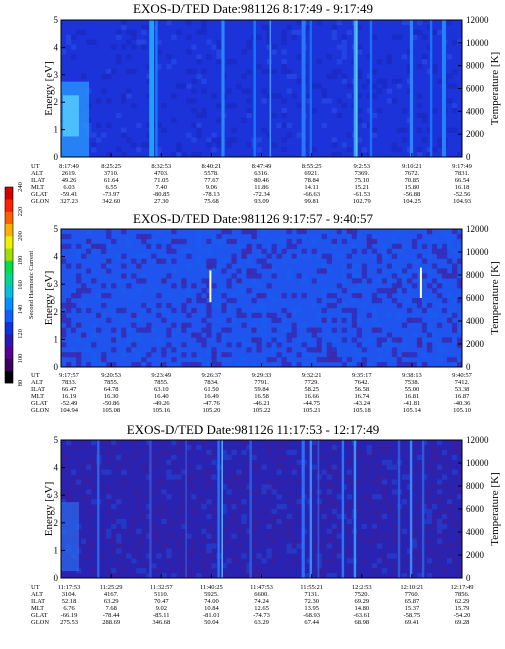 This screenshot has width=505, height=649. I want to click on table-row-label: ILAT, so click(38, 389).